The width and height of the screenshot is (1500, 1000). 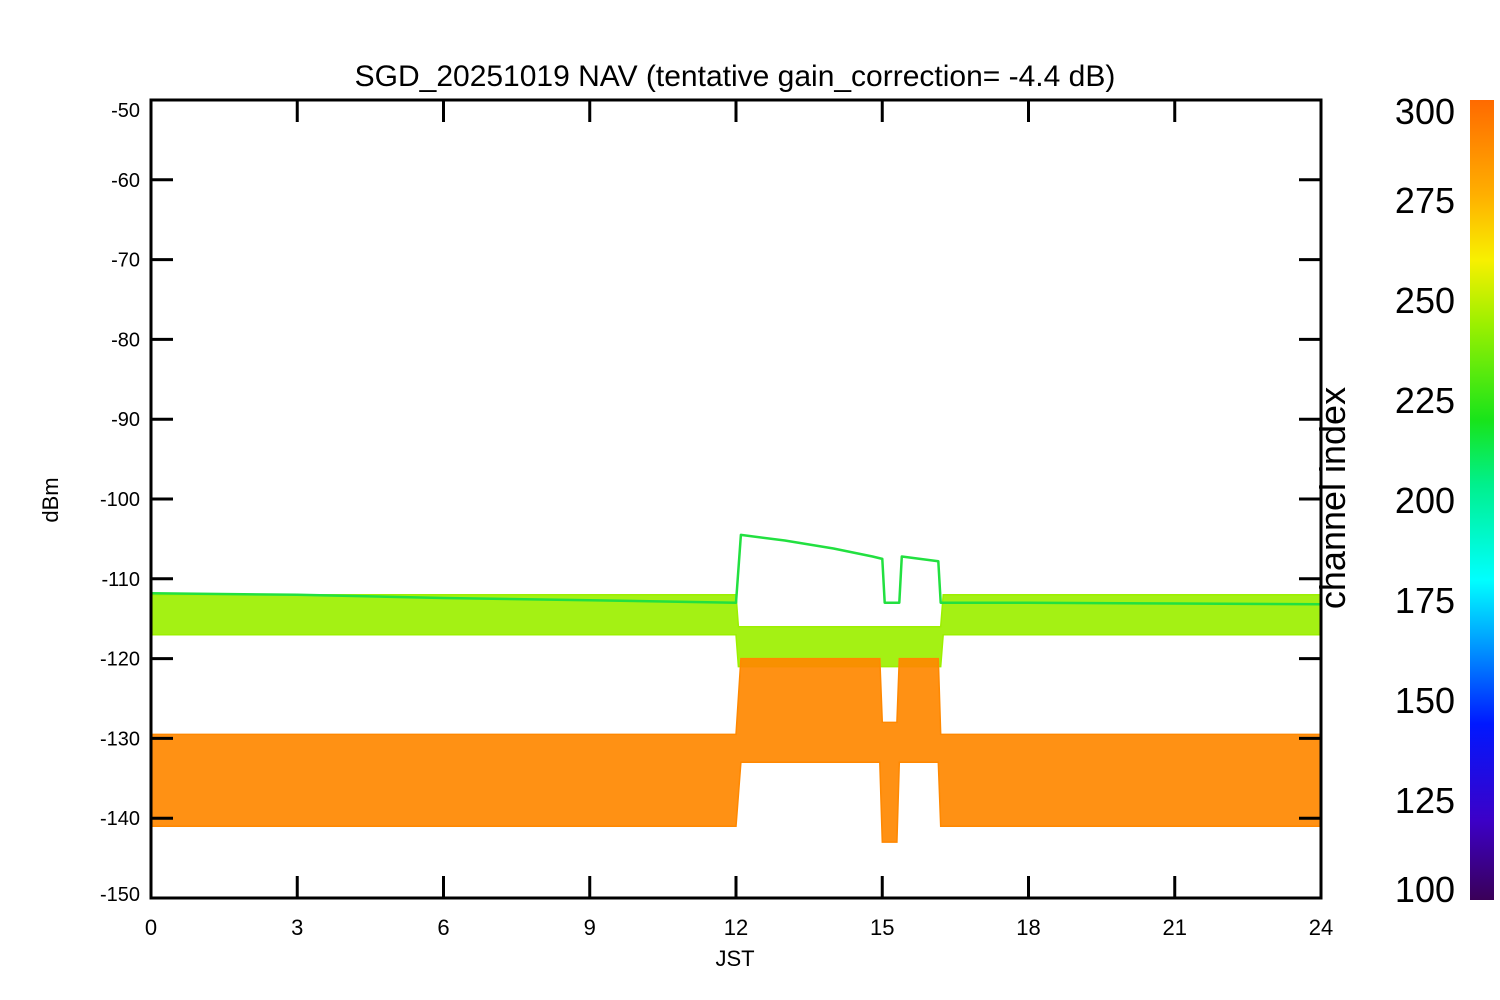 What do you see at coordinates (50, 499) in the screenshot?
I see `y-axis-label: dBm` at bounding box center [50, 499].